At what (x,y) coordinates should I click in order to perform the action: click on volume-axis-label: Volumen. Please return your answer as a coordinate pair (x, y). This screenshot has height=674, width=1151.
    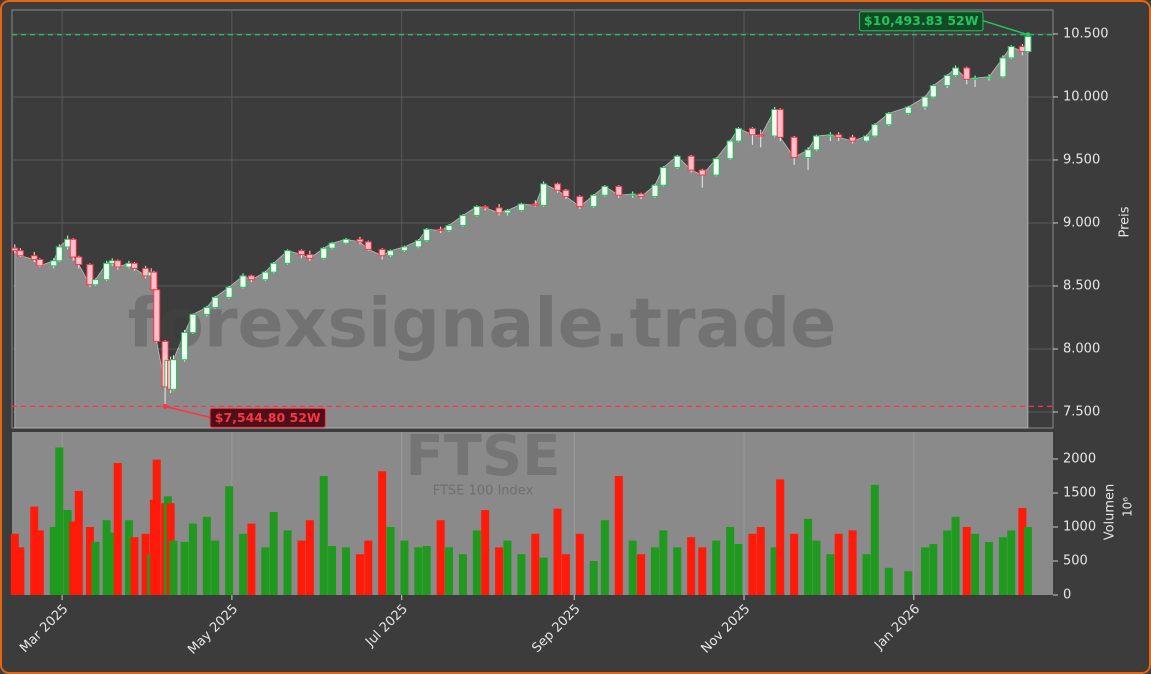
    Looking at the image, I should click on (1110, 512).